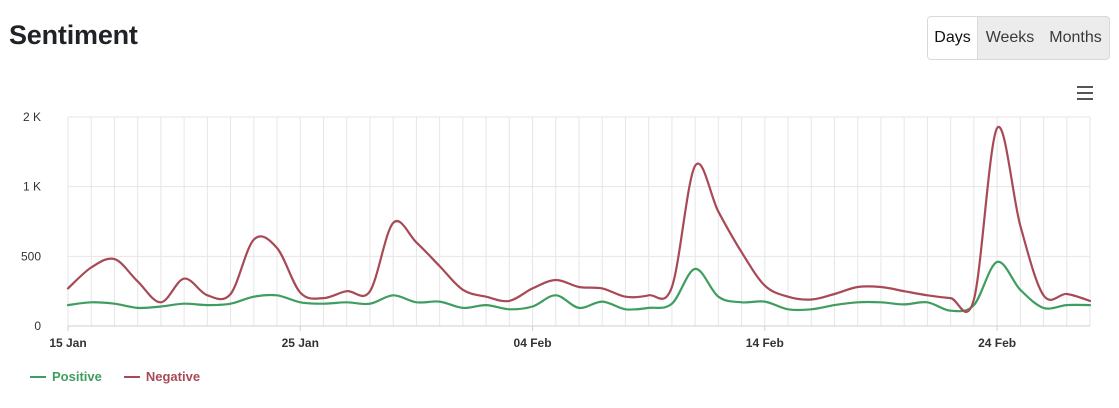  I want to click on legend-label-negative: Negative, so click(173, 376).